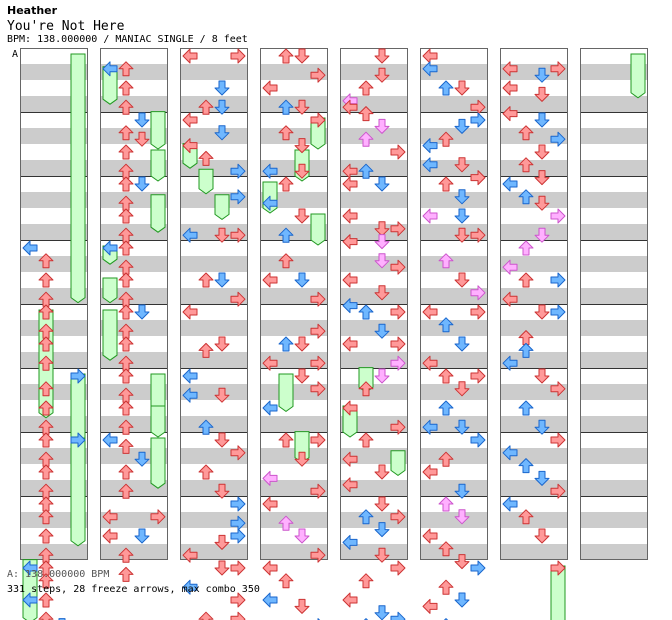 This screenshot has height=620, width=672. What do you see at coordinates (58, 574) in the screenshot?
I see `bpm-legend: A: 138.000000 BPM` at bounding box center [58, 574].